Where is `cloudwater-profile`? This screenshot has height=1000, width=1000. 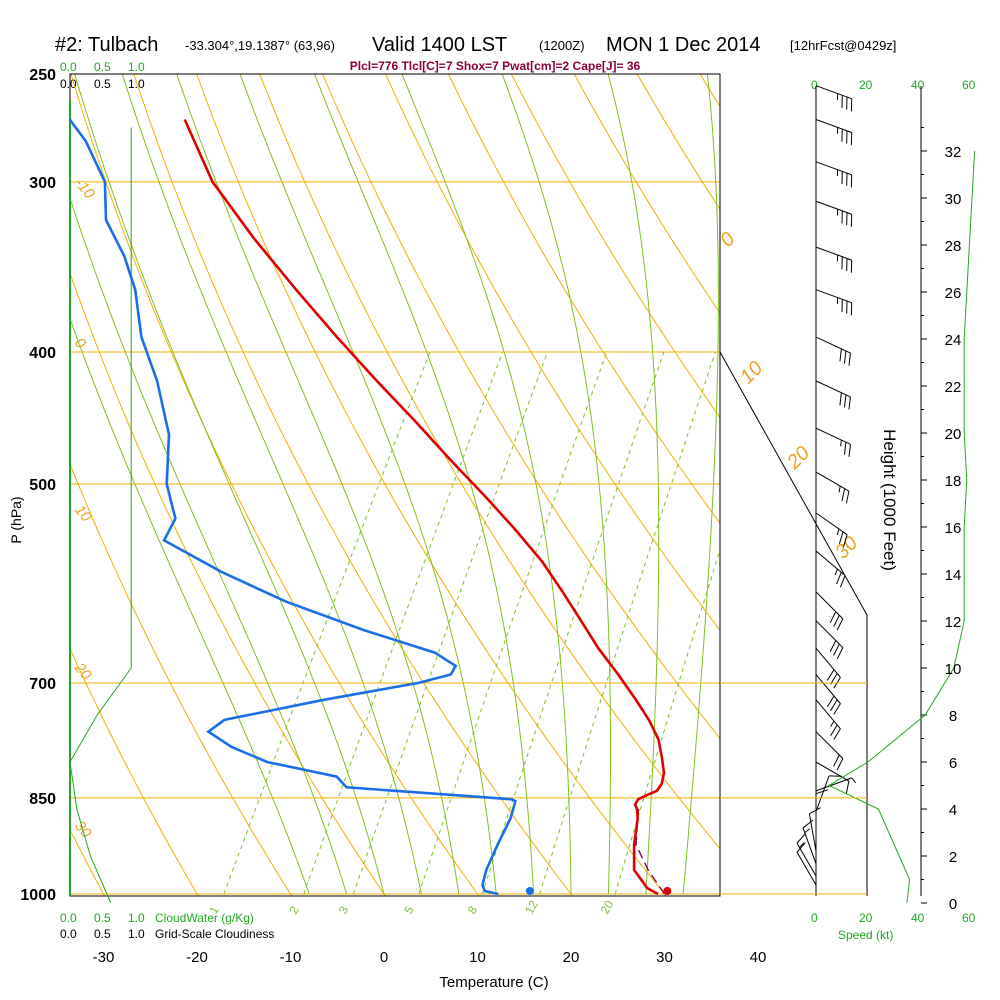
cloudwater-profile is located at coordinates (100, 515).